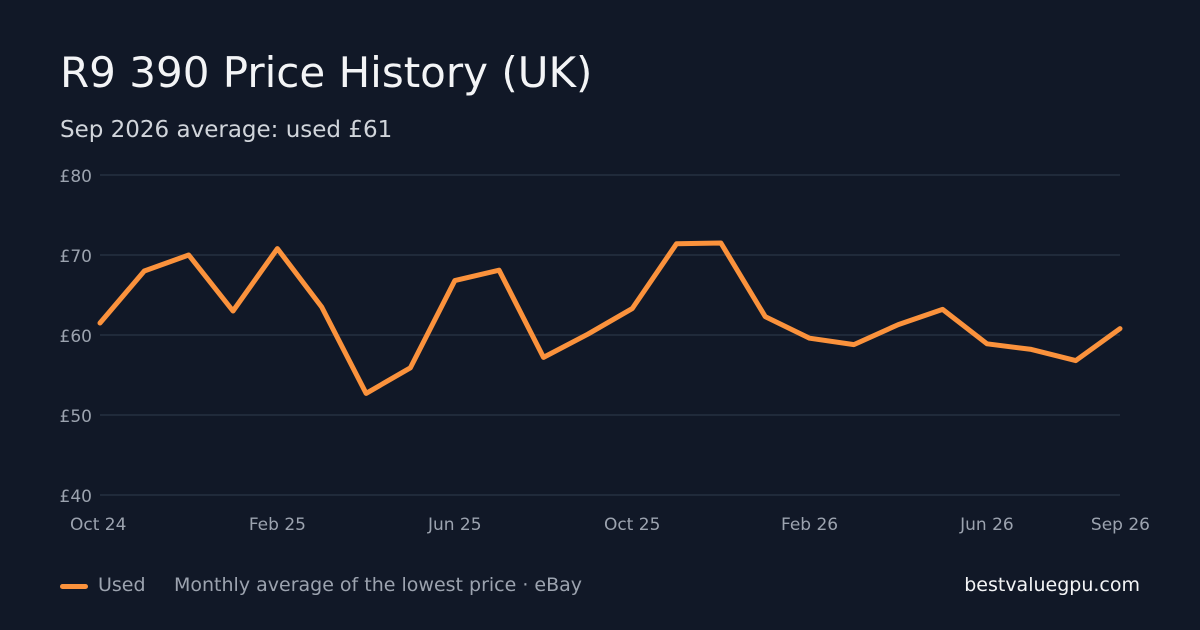 Image resolution: width=1200 pixels, height=630 pixels. Describe the element at coordinates (226, 130) in the screenshot. I see `chart-subtitle: Sep 2026 average: used £61` at that location.